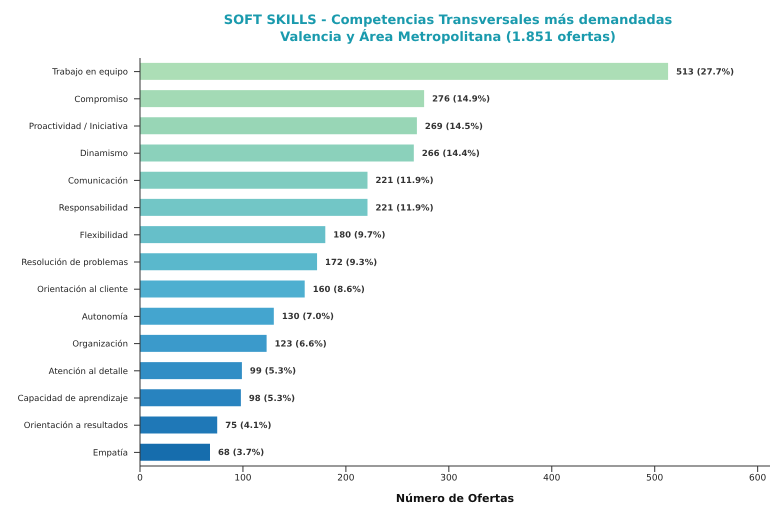 This screenshot has width=783, height=512. What do you see at coordinates (273, 371) in the screenshot?
I see `data-label: 99 (5.3%)` at bounding box center [273, 371].